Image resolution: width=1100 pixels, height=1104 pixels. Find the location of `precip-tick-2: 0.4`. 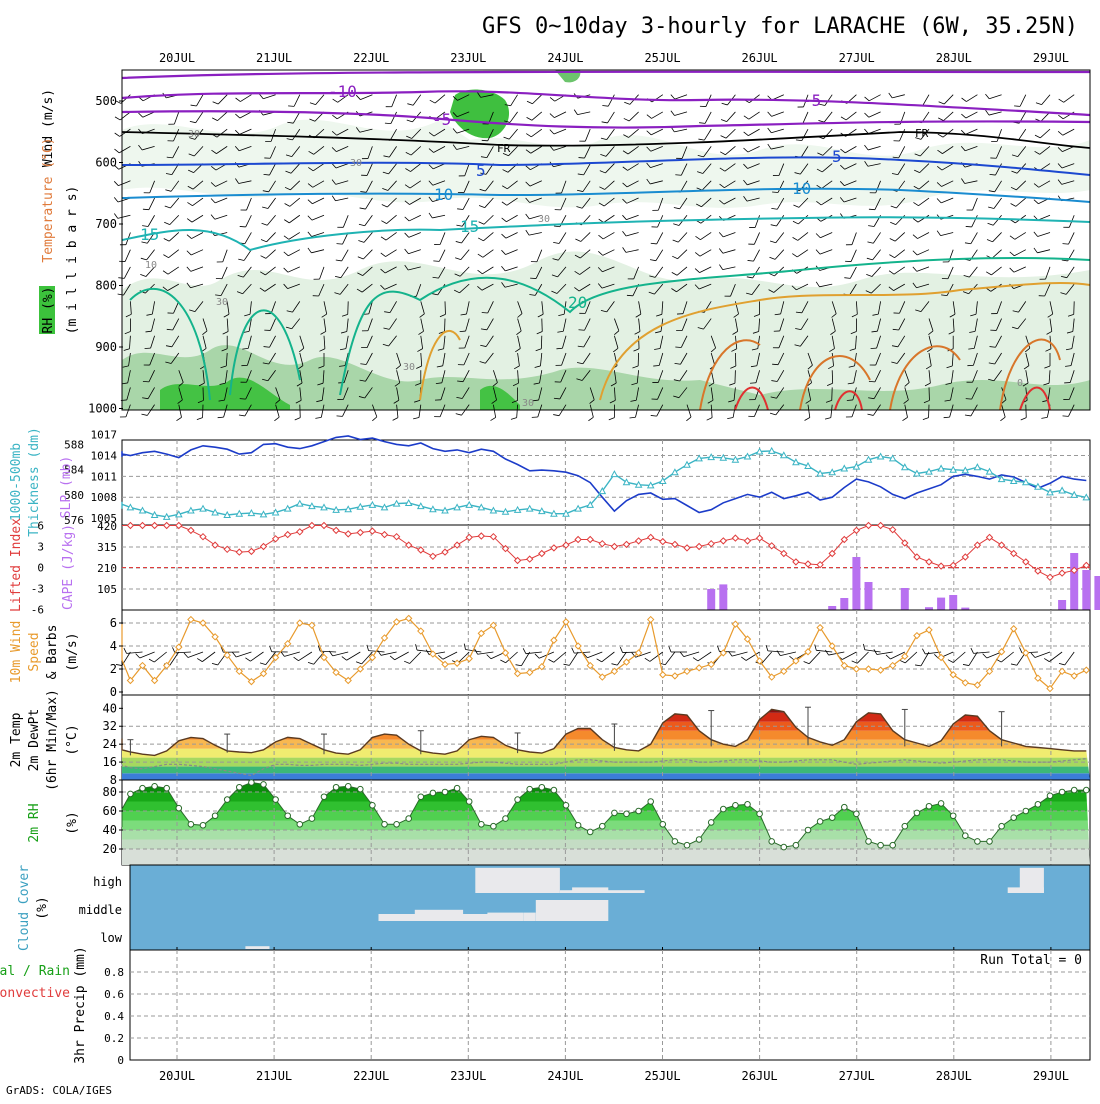

precip-tick-2: 0.4 is located at coordinates (114, 1016).